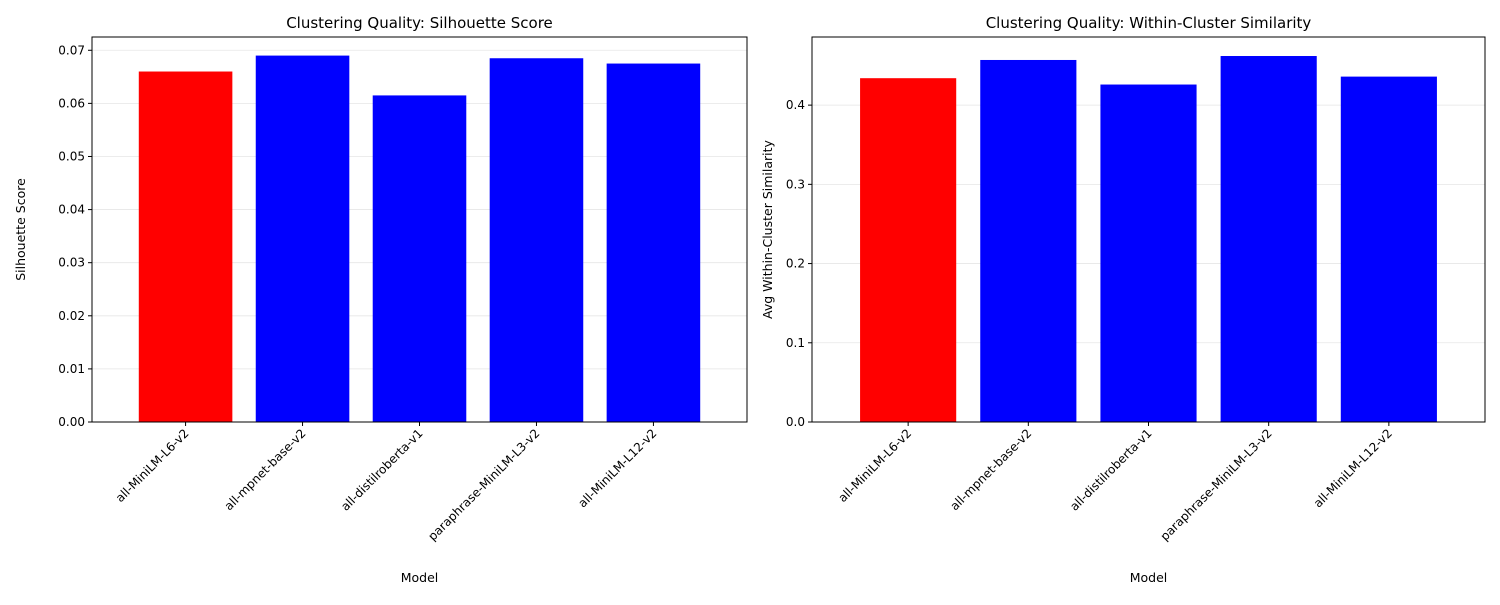 The width and height of the screenshot is (1500, 605). Describe the element at coordinates (795, 264) in the screenshot. I see `y-tick-label: 0.2` at that location.